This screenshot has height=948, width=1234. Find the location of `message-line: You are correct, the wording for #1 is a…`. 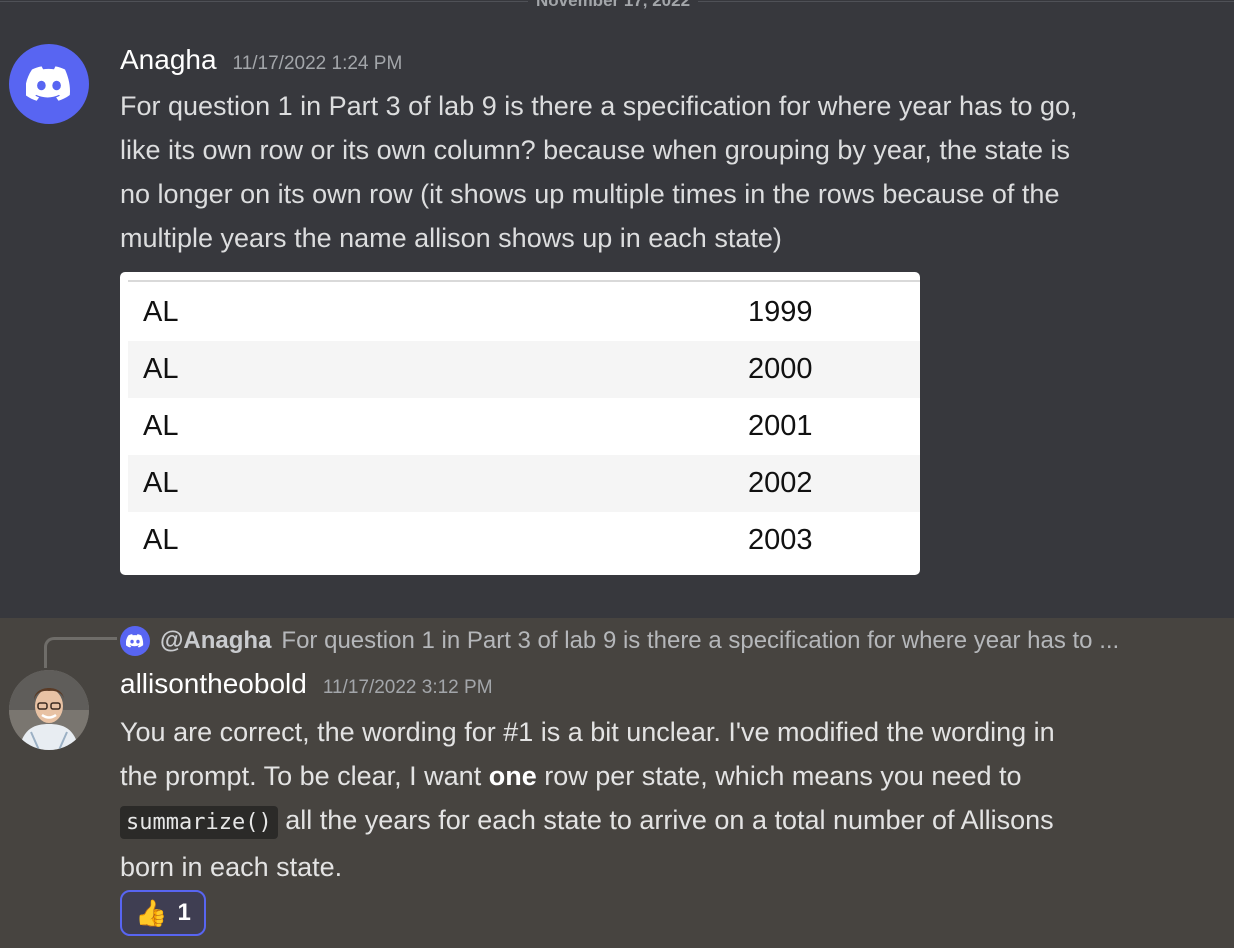

message-line: You are correct, the wording for #1 is a… is located at coordinates (587, 732).